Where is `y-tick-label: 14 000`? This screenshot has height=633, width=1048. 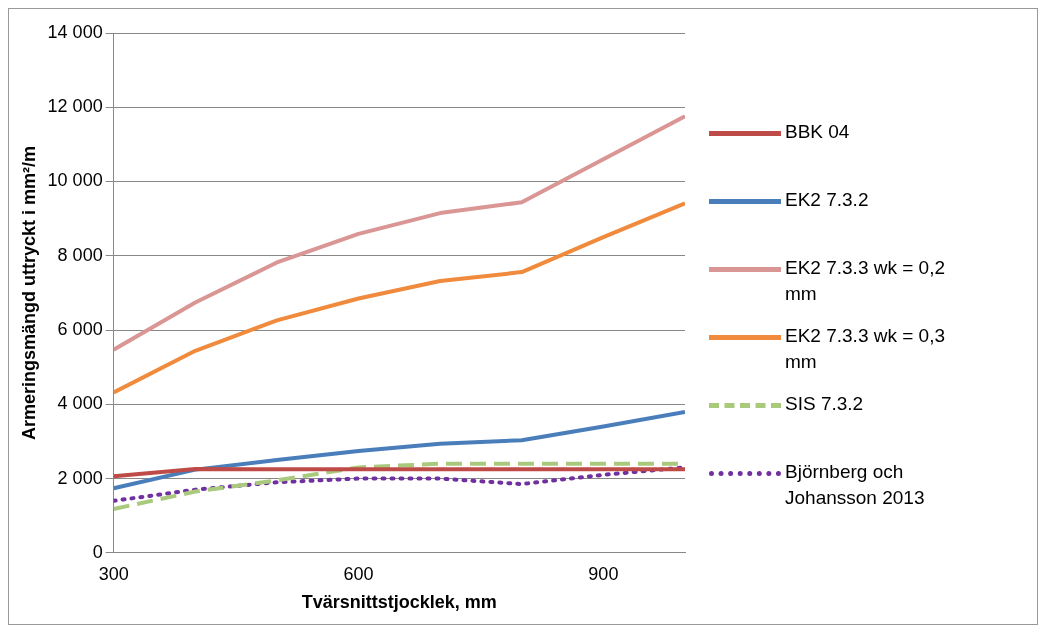 y-tick-label: 14 000 is located at coordinates (75, 31).